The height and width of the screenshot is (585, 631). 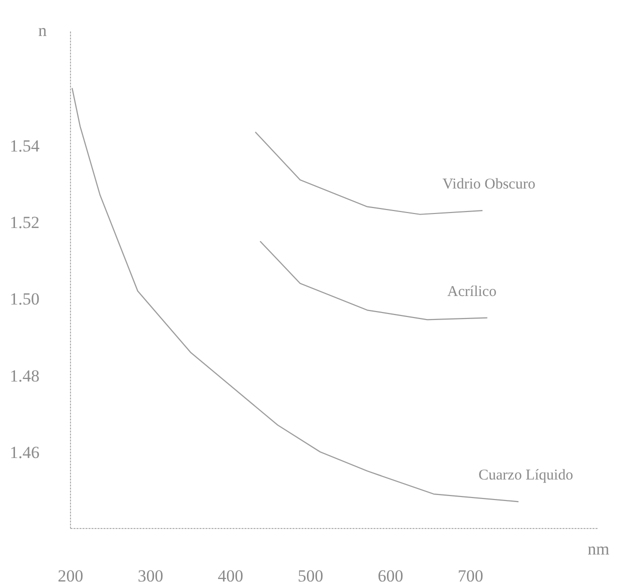 I want to click on y-axis-title: n, so click(x=43, y=30).